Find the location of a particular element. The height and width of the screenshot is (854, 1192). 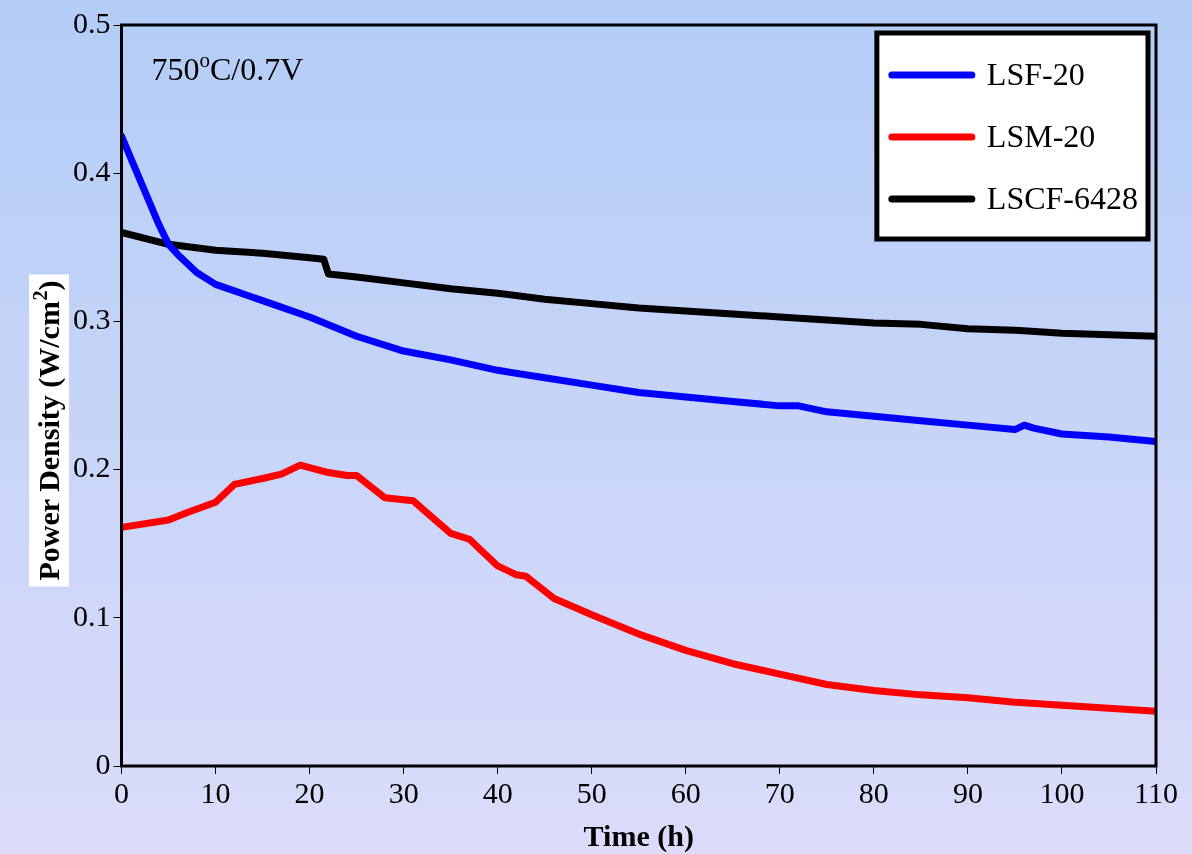

x-tick-label: 10 is located at coordinates (215, 792).